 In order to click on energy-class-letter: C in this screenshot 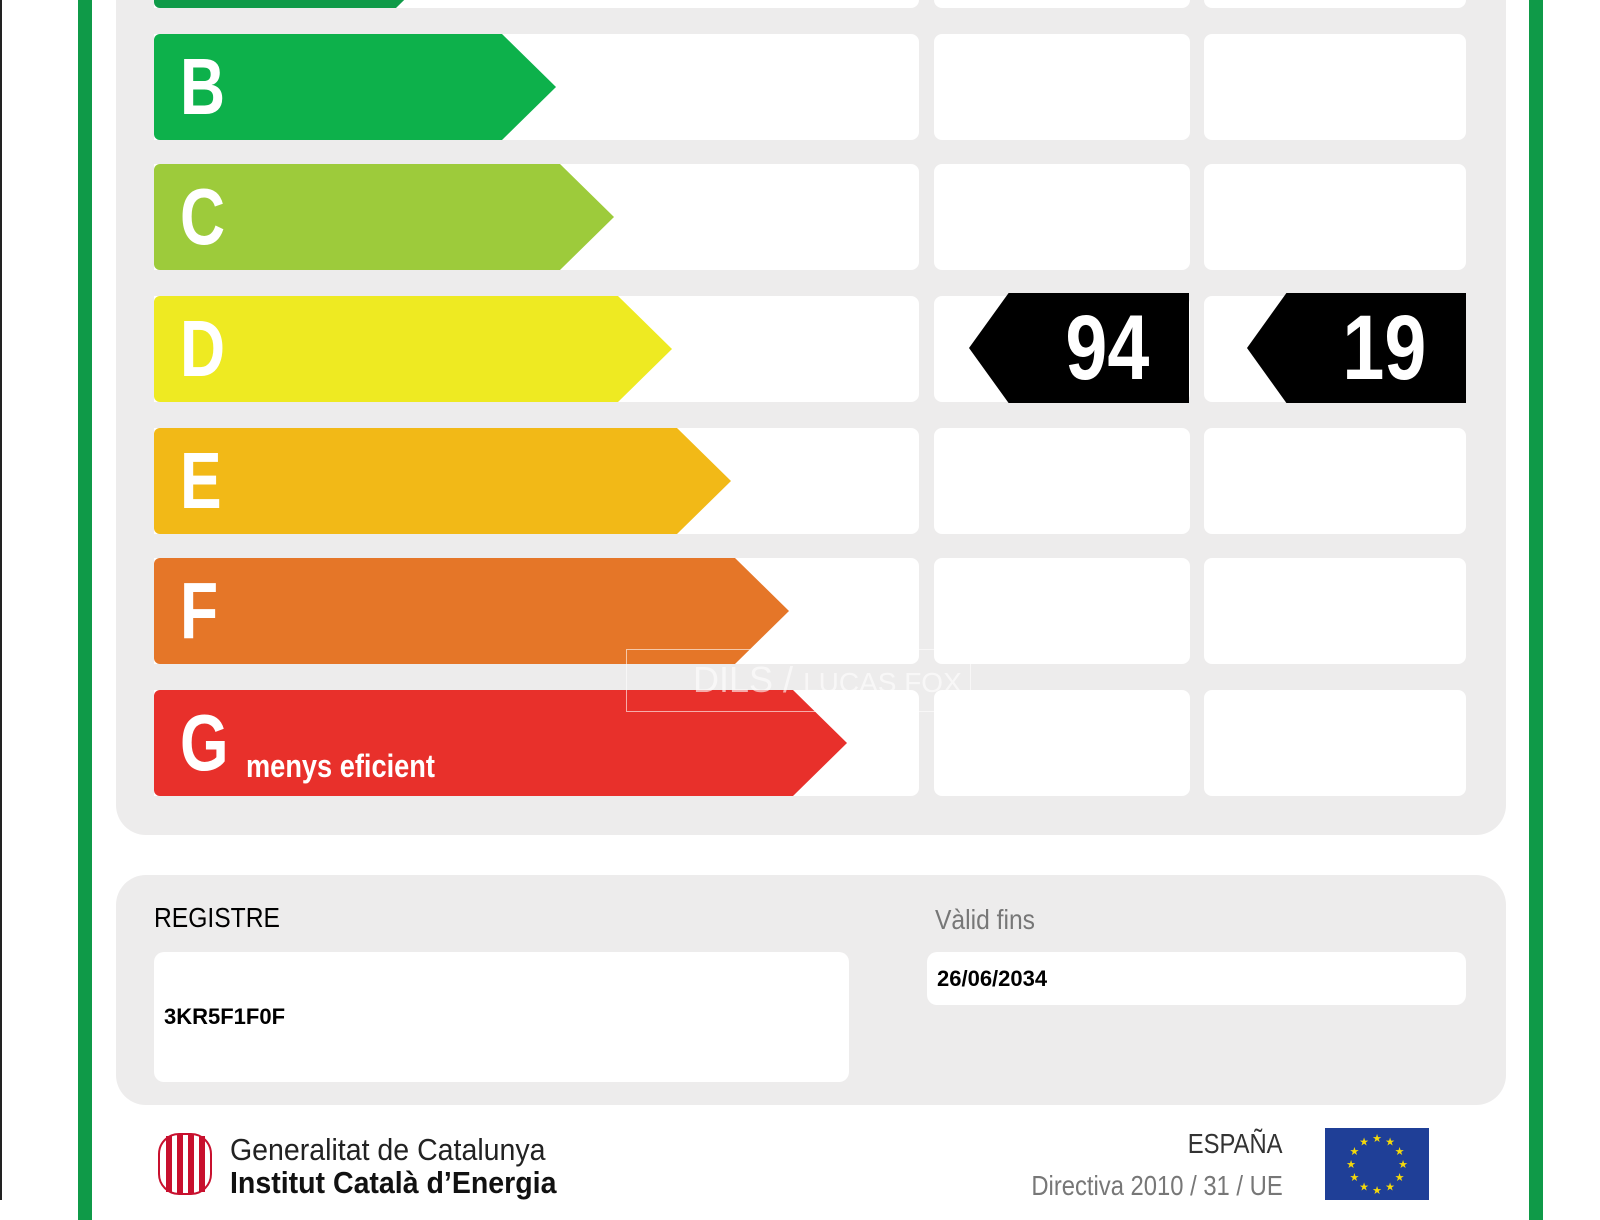, I will do `click(203, 216)`.